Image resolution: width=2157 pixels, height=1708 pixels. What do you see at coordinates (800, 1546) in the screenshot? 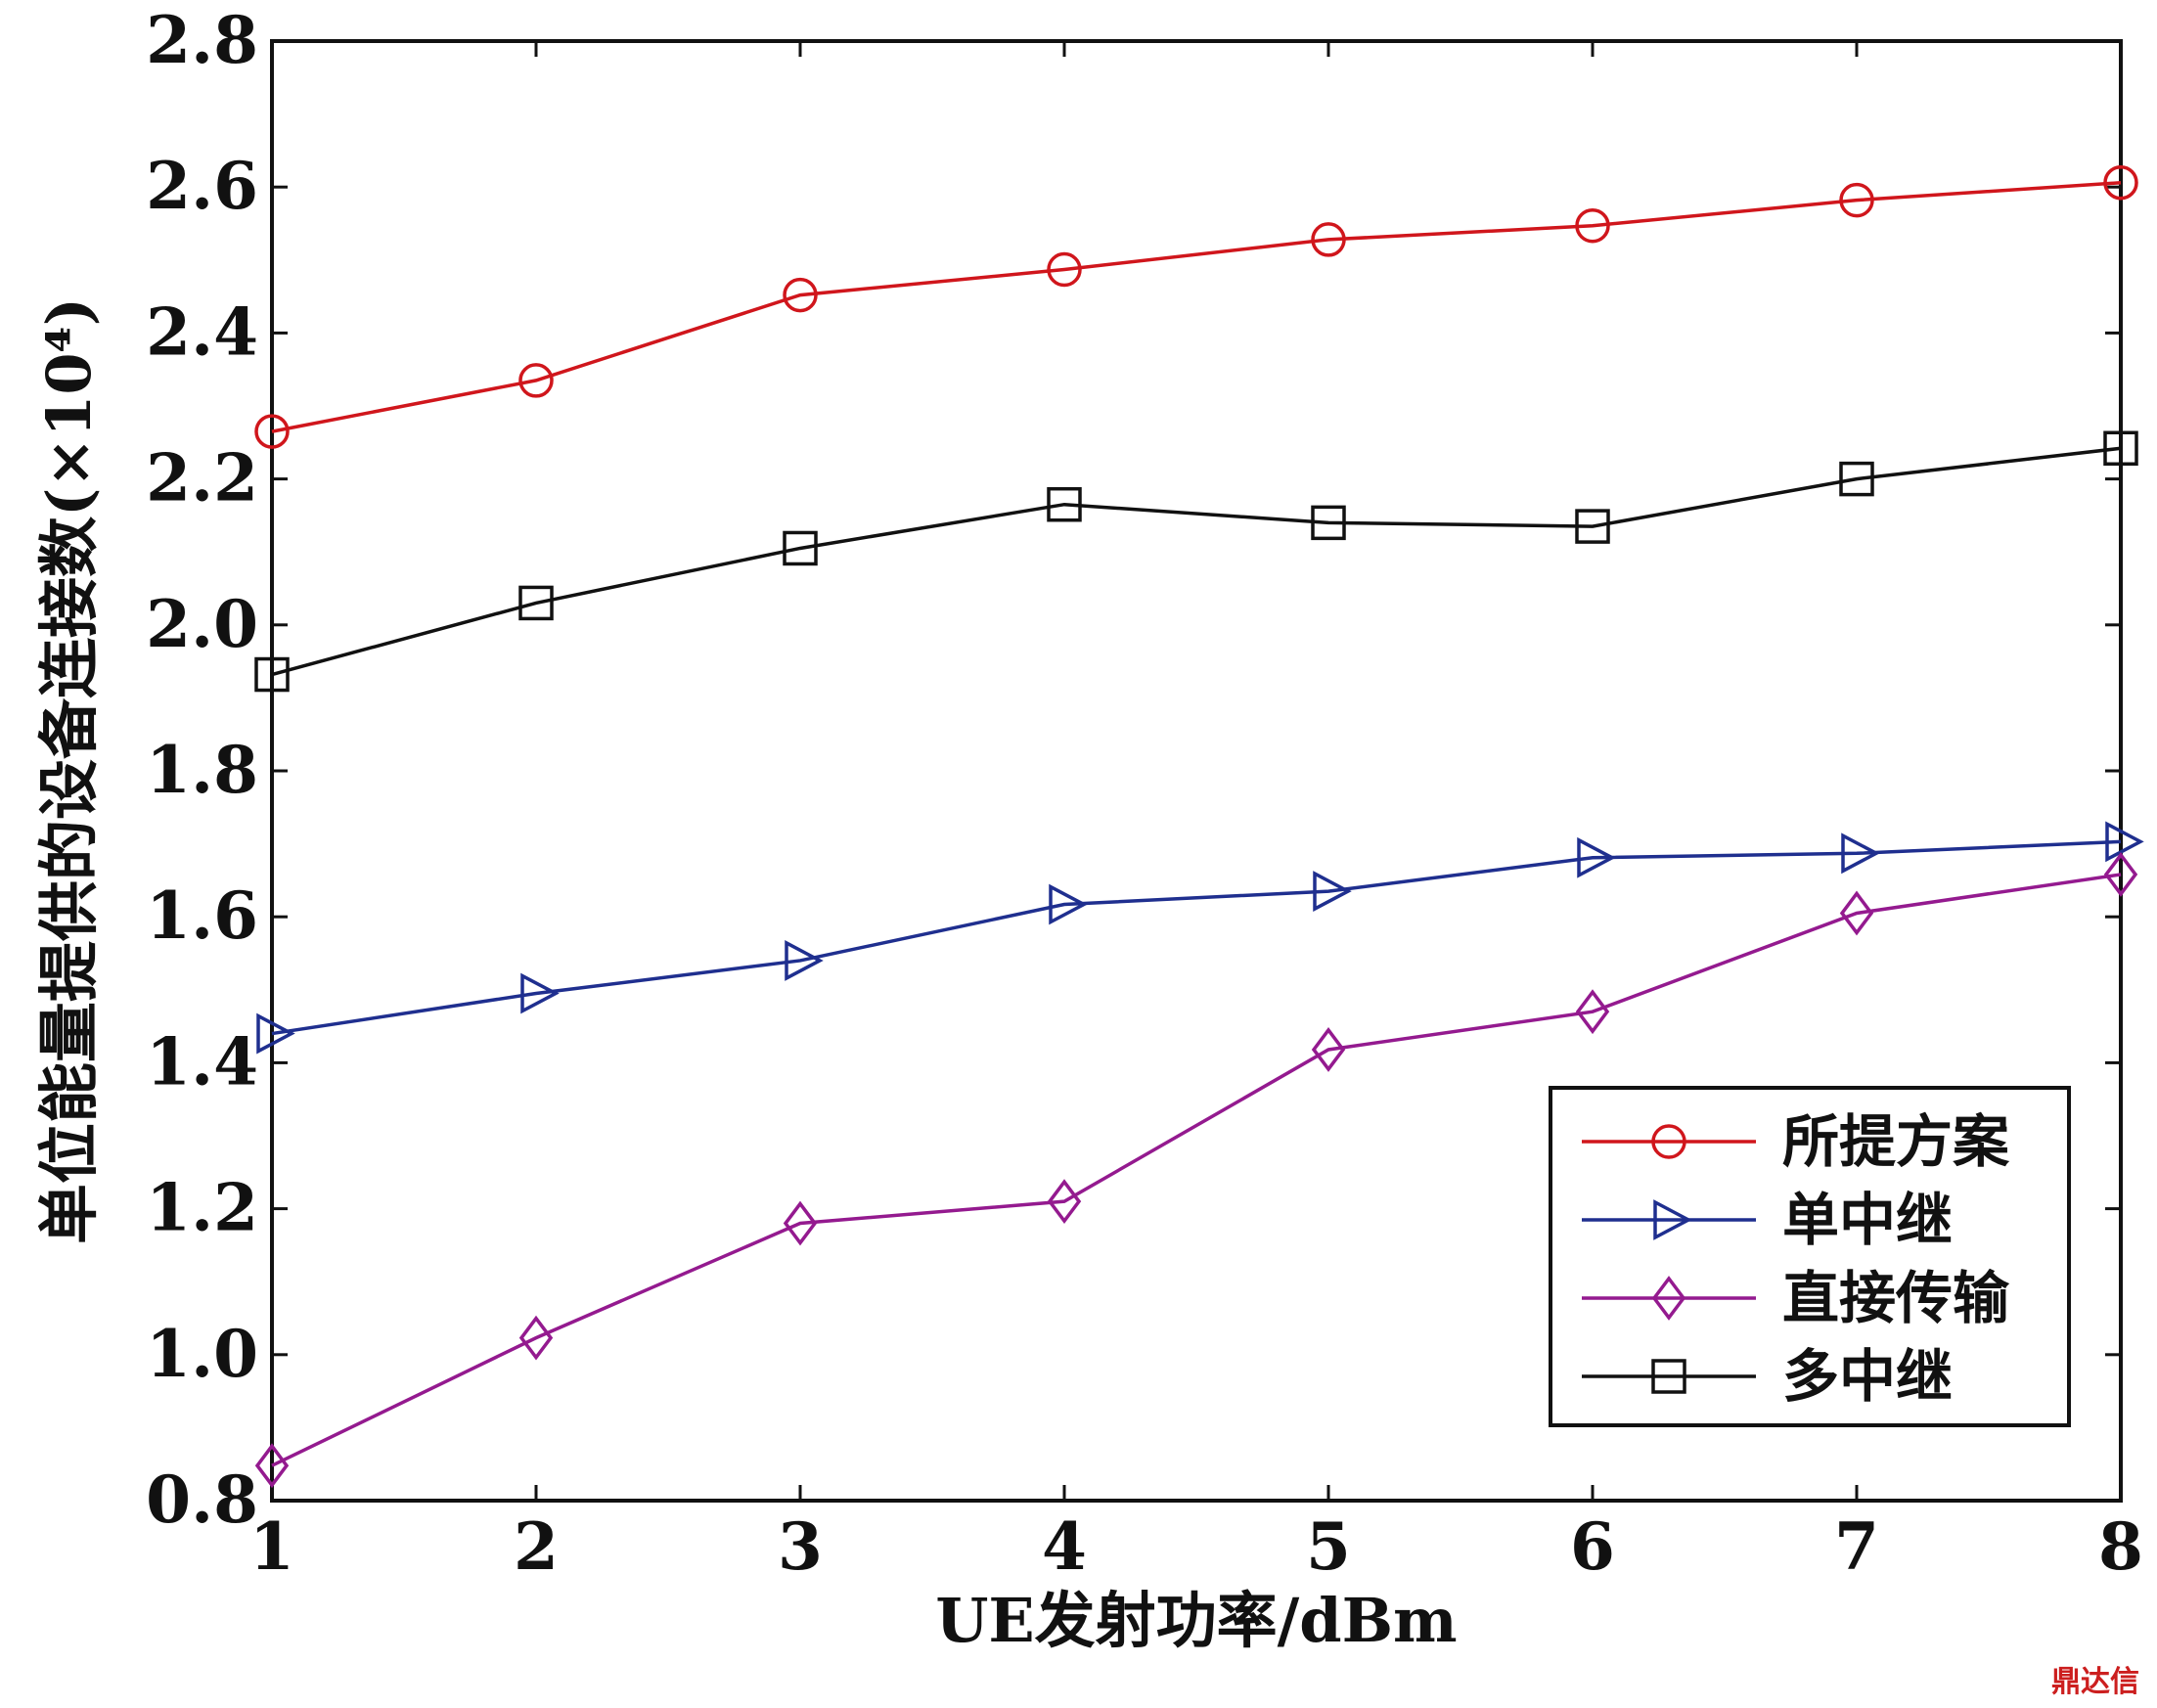
I see `x-tick-label: 3` at bounding box center [800, 1546].